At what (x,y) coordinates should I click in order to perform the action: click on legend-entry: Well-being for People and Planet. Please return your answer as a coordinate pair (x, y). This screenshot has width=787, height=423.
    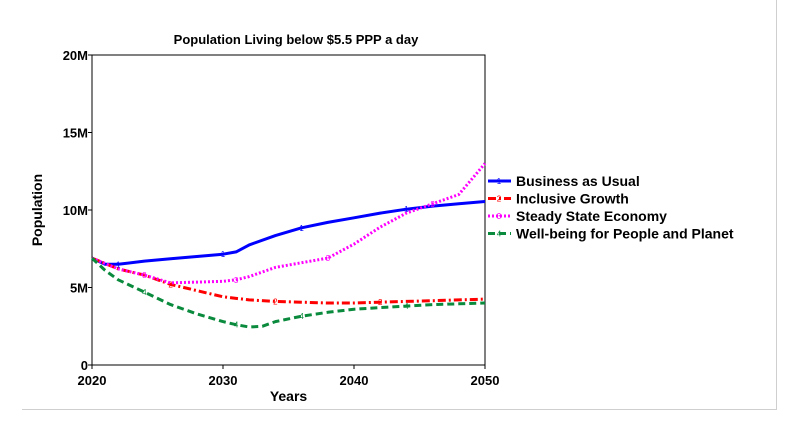
    Looking at the image, I should click on (625, 234).